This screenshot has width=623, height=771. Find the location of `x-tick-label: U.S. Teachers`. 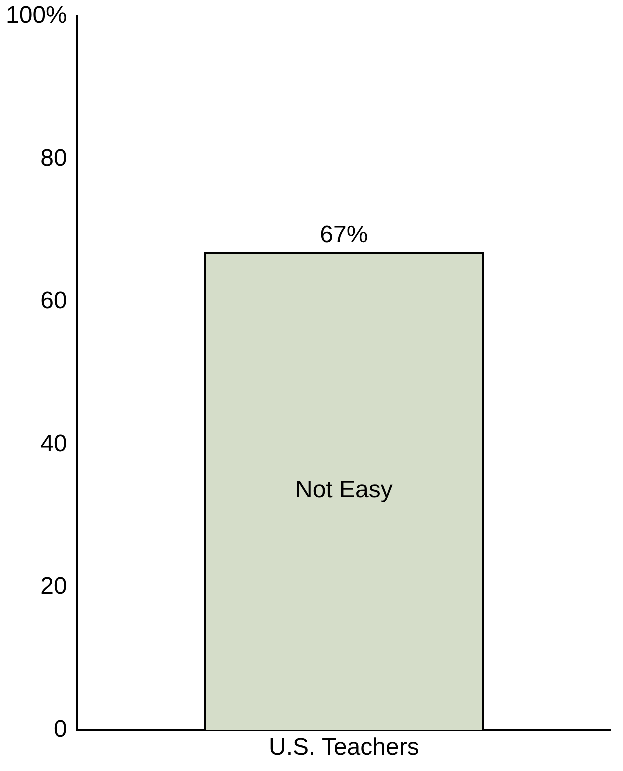

x-tick-label: U.S. Teachers is located at coordinates (344, 748).